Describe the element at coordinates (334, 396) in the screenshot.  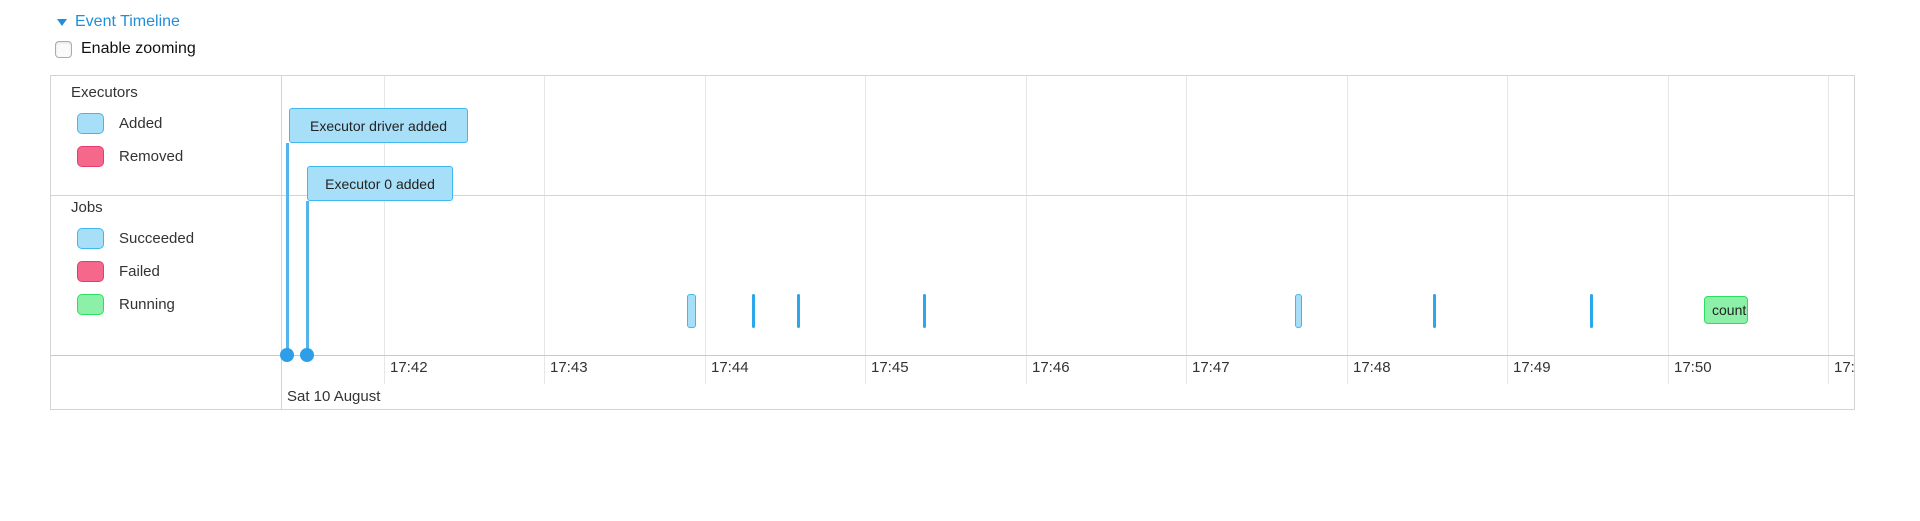
I see `axis-date-label: Sat 10 August` at that location.